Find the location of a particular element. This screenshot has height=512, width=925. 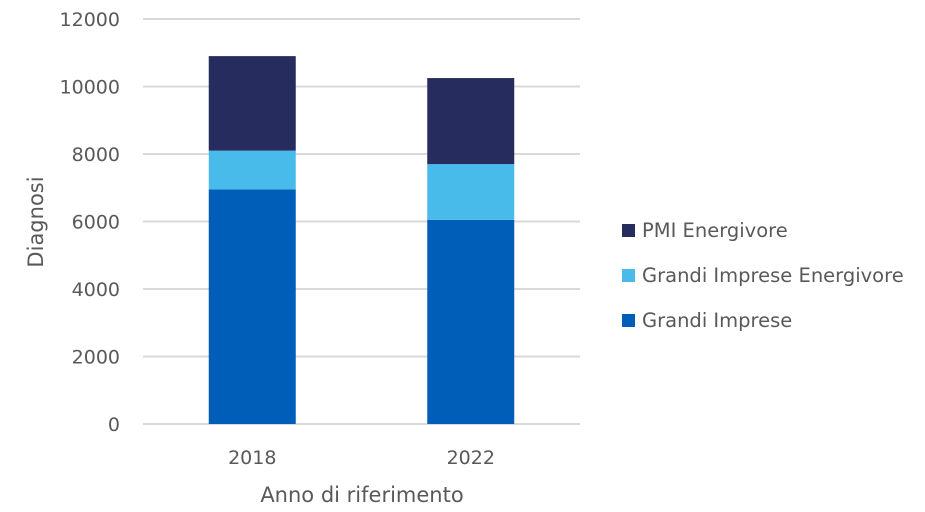

legend-item: Grandi Imprese is located at coordinates (763, 320).